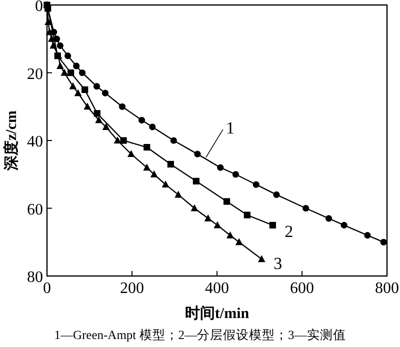  What do you see at coordinates (200, 335) in the screenshot?
I see `text: 1—Green-Ampt 模型；2—分层假设模型；3—实测值` at bounding box center [200, 335].